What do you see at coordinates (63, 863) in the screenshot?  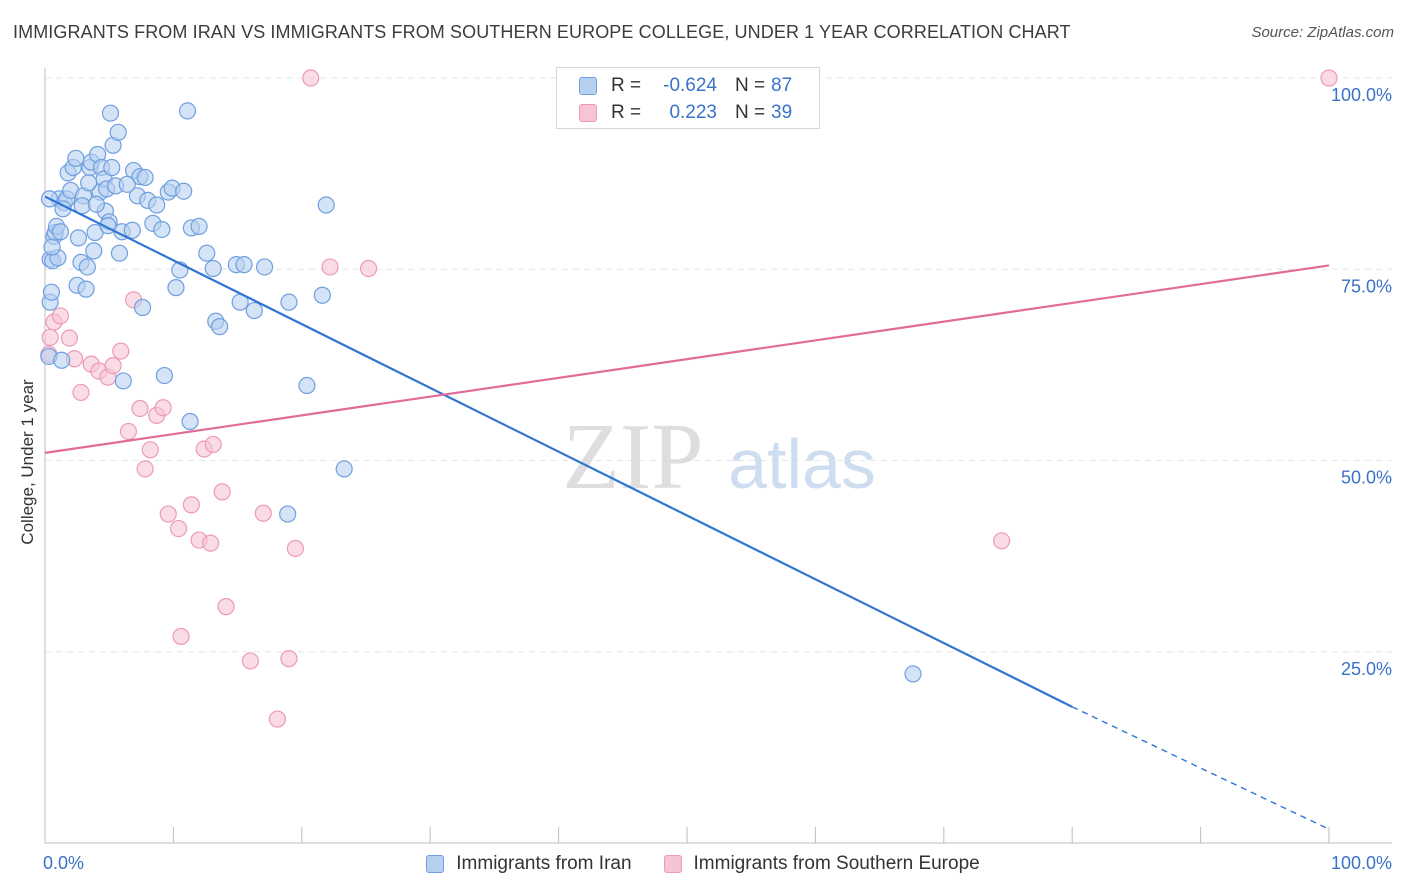 I see `x-tick-label: 0.0%` at bounding box center [63, 863].